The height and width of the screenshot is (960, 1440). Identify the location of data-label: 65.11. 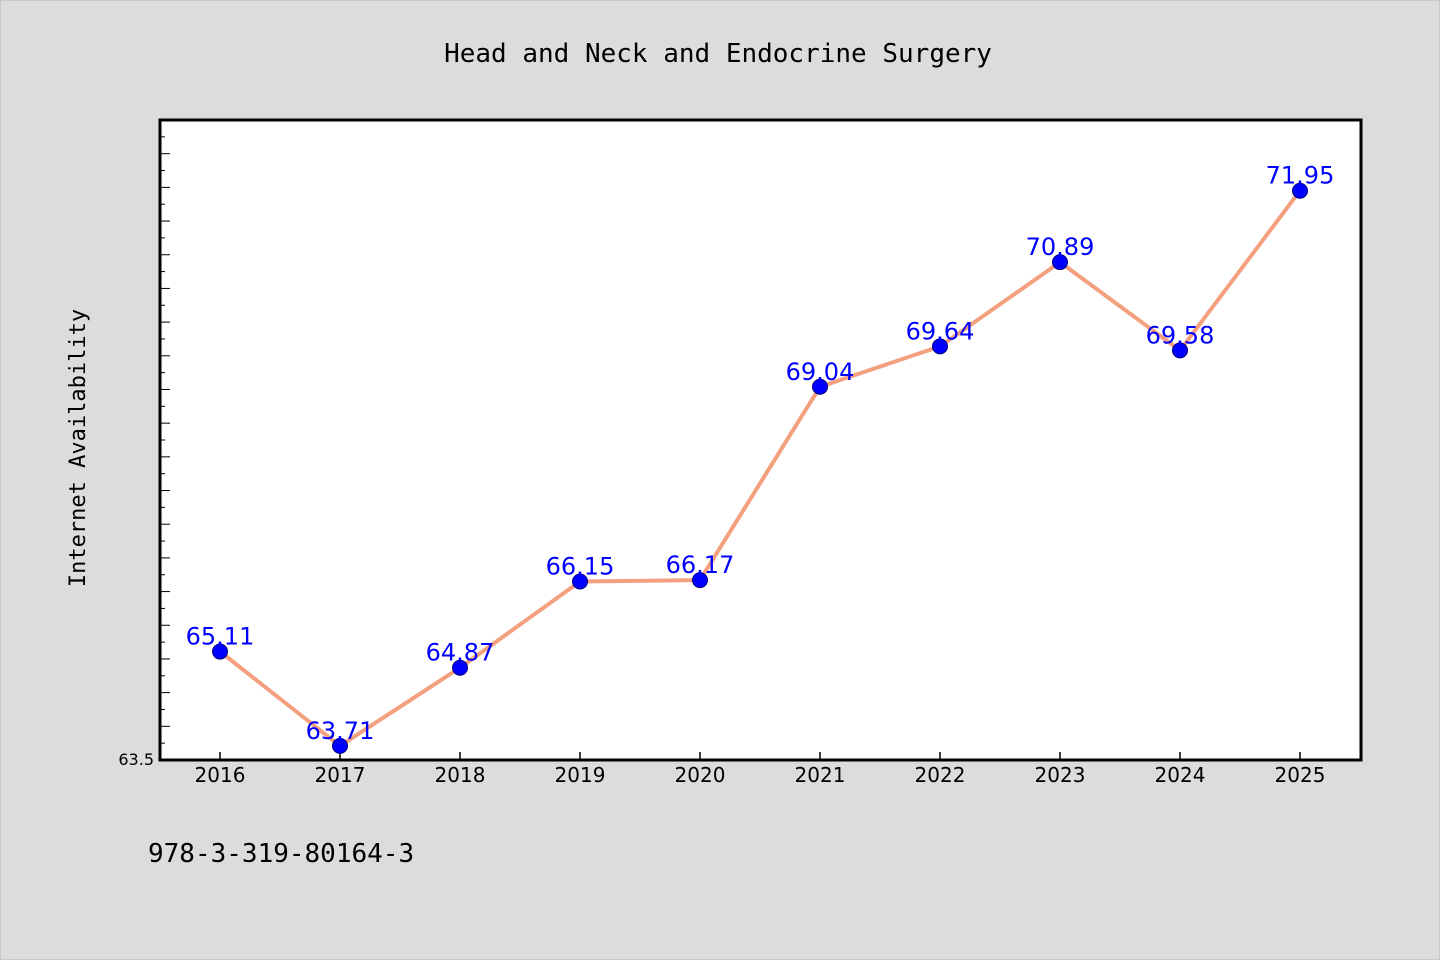
(220, 637).